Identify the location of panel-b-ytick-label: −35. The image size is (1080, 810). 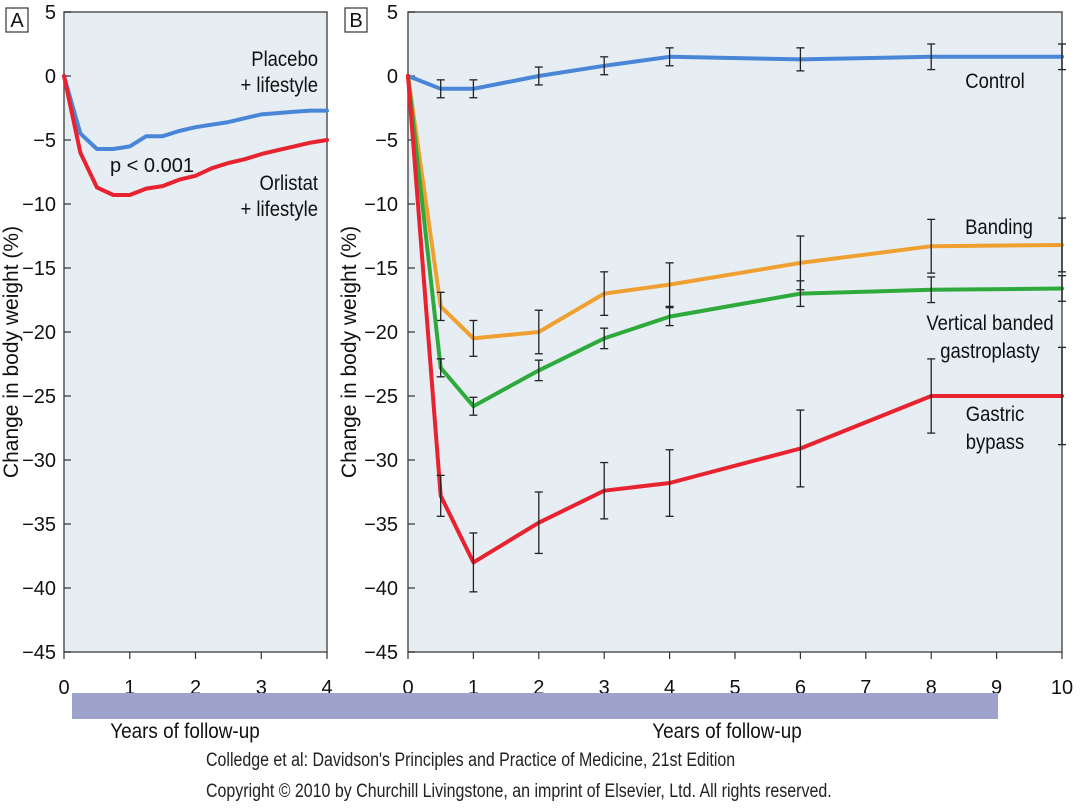
(381, 525).